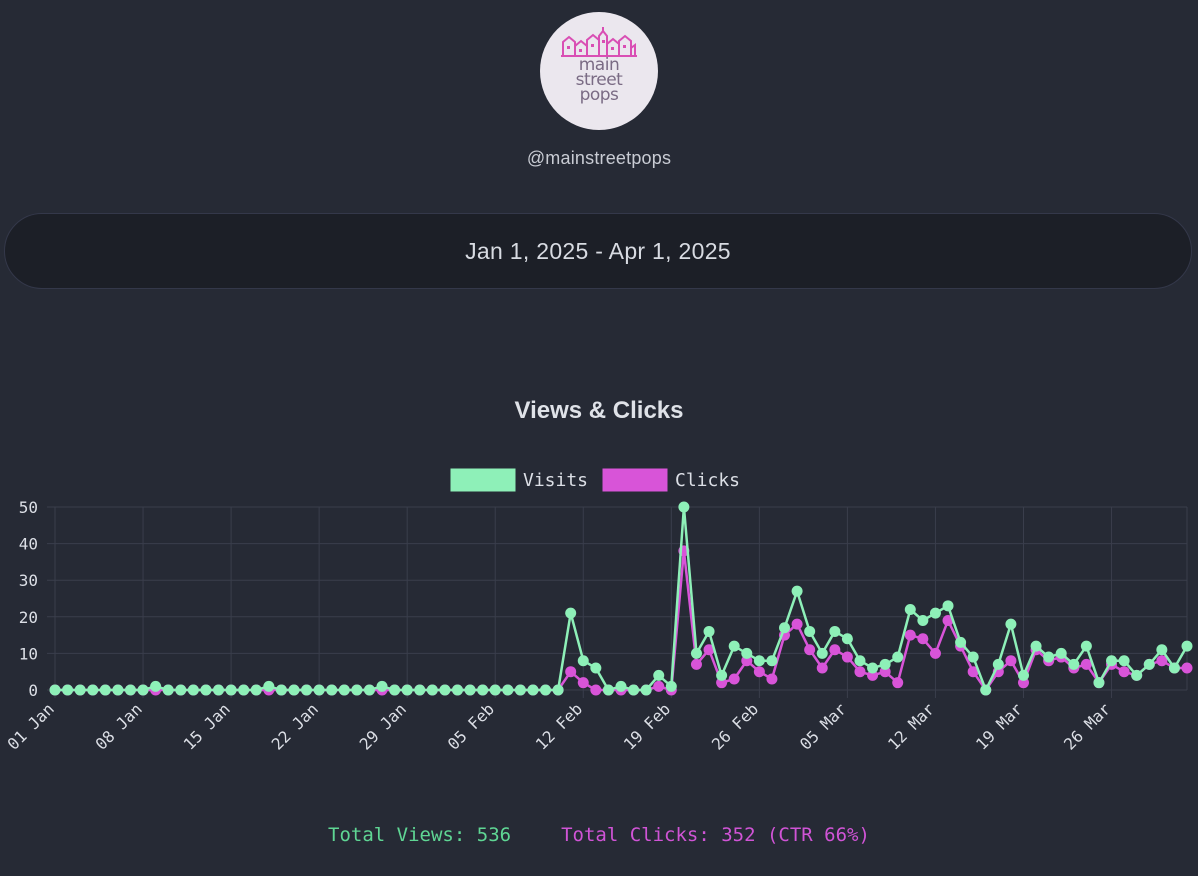 This screenshot has width=1198, height=876. Describe the element at coordinates (599, 80) in the screenshot. I see `logo-word-2: street` at that location.